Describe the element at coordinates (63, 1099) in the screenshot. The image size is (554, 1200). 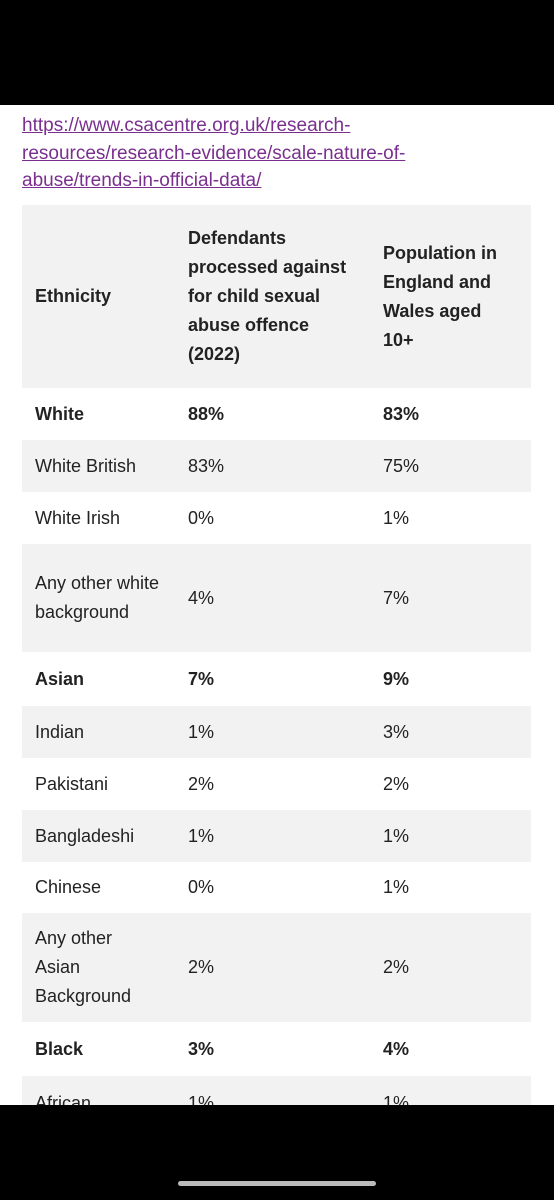
I see `table-cell: African` at that location.